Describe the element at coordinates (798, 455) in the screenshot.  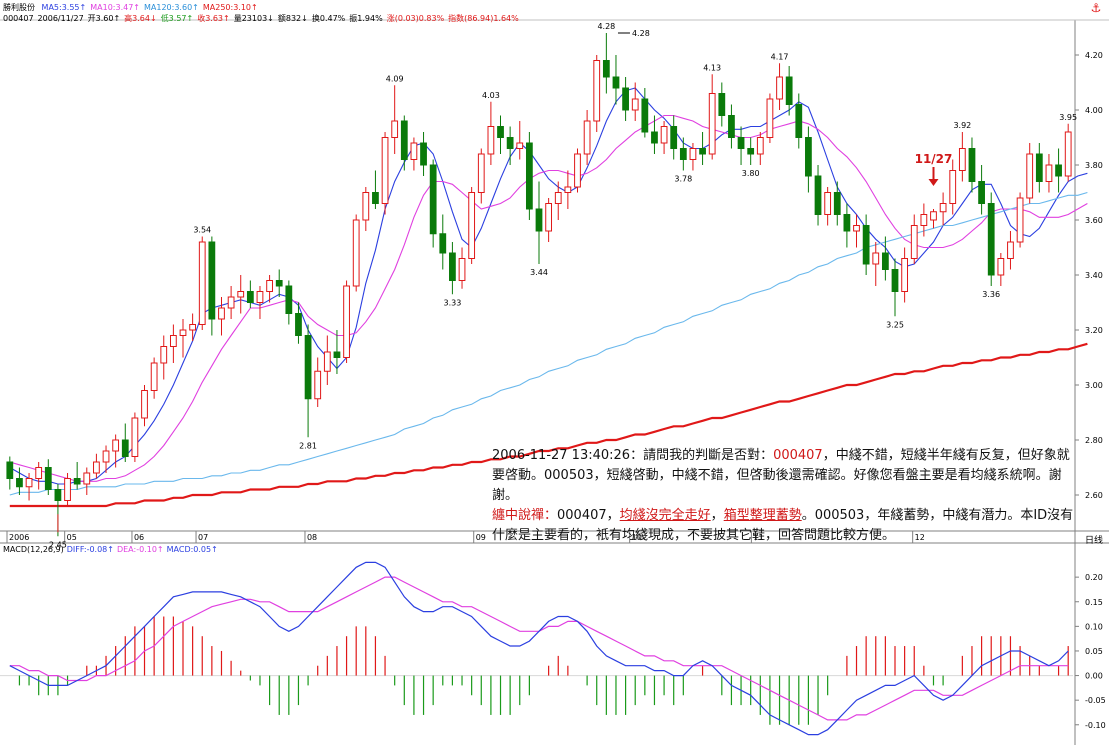
I see `question-code: 000407` at that location.